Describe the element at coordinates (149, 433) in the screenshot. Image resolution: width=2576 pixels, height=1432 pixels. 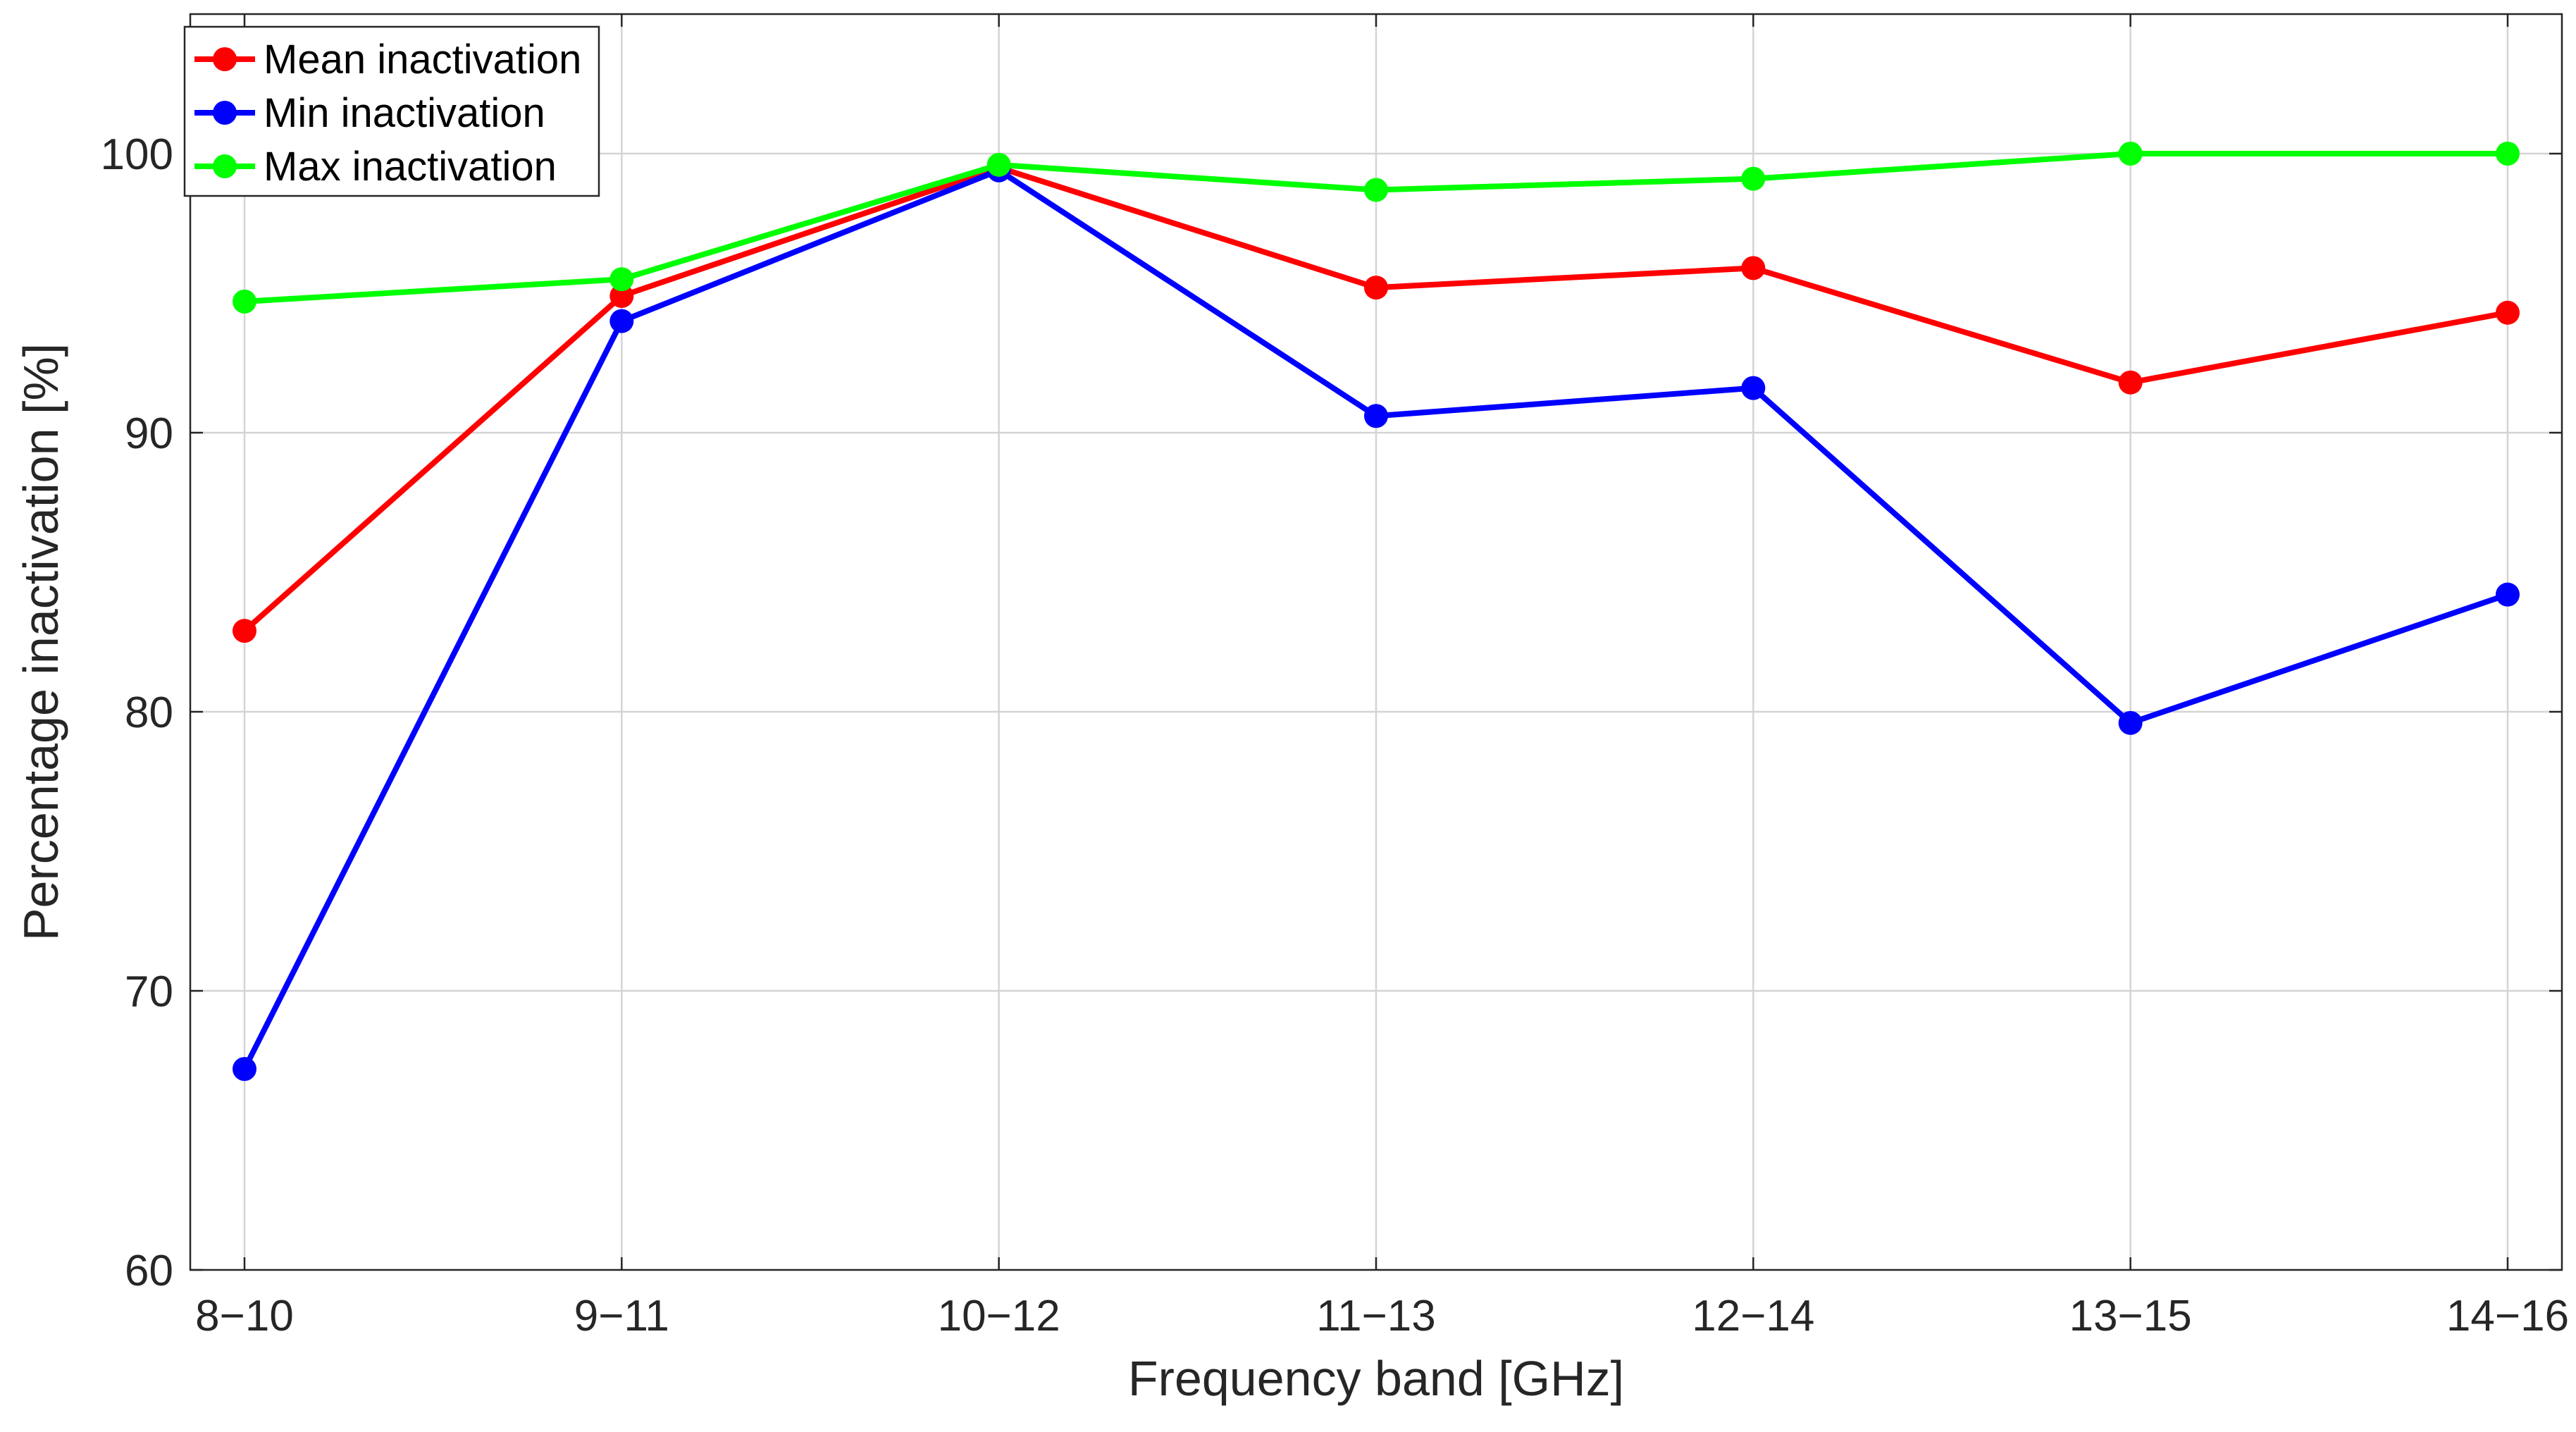
I see `y-tick-label: 90` at that location.